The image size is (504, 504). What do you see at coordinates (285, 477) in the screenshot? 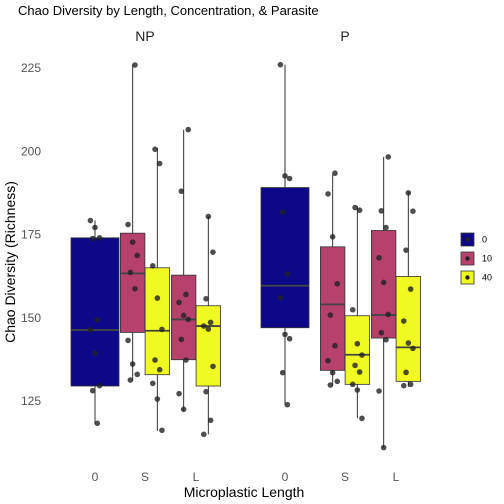
I see `x-tick-label-p-0: 0` at bounding box center [285, 477].